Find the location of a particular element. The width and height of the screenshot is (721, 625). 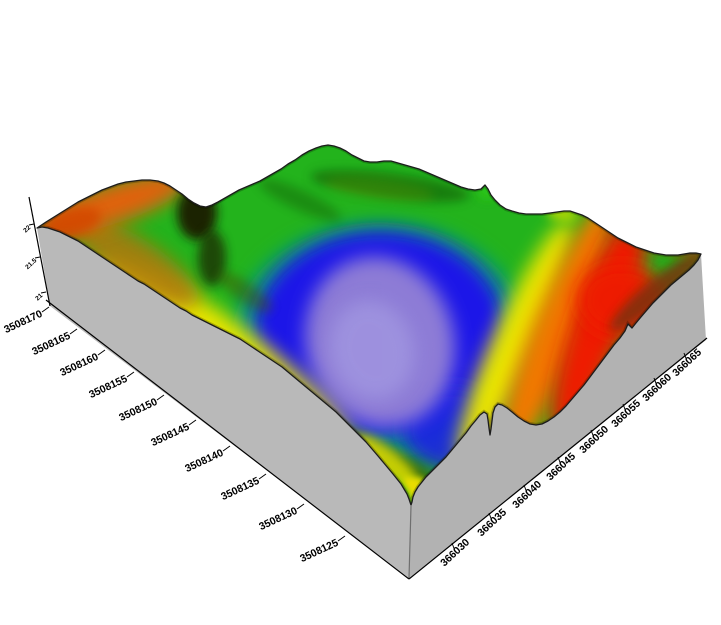

z-axis-tick-label: 22 is located at coordinates (27, 229).